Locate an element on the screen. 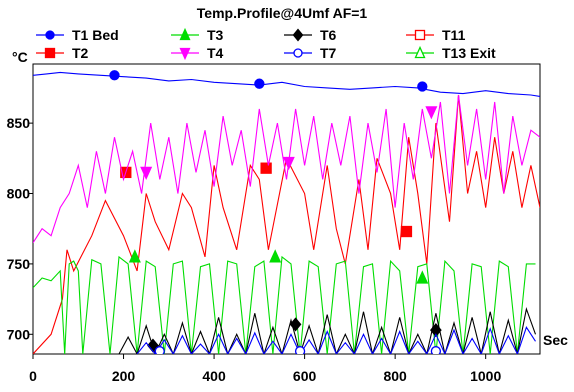  legend-marker-t6 is located at coordinates (298, 35).